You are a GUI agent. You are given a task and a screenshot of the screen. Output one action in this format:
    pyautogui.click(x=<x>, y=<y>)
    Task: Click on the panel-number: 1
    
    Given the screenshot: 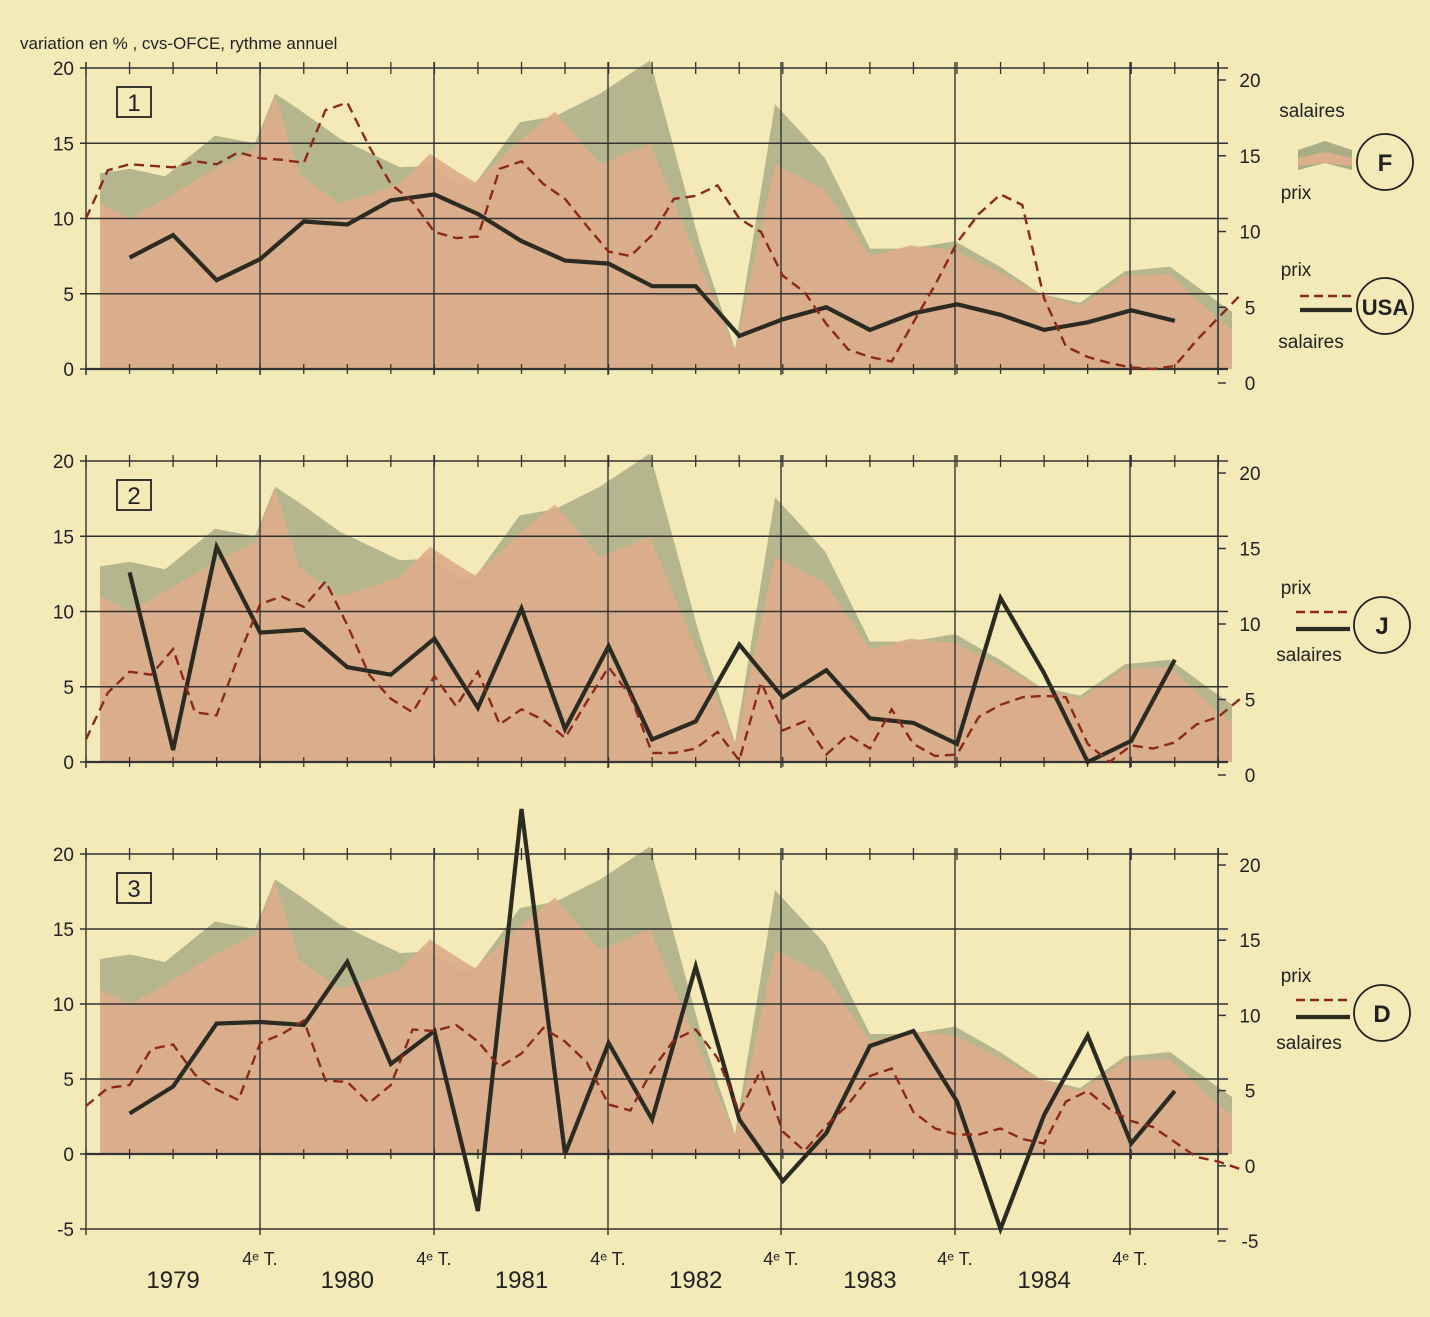 What is the action you would take?
    pyautogui.click(x=133, y=103)
    